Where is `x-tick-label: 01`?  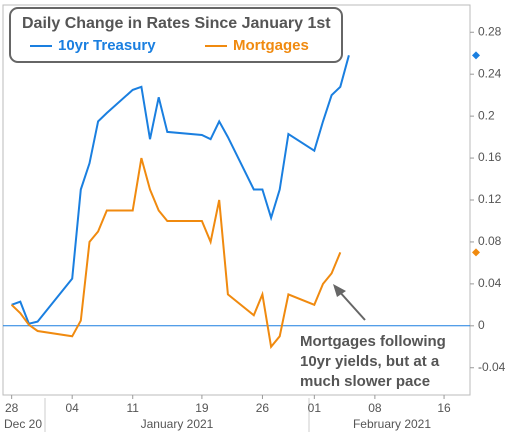 x-tick-label: 01 is located at coordinates (315, 408).